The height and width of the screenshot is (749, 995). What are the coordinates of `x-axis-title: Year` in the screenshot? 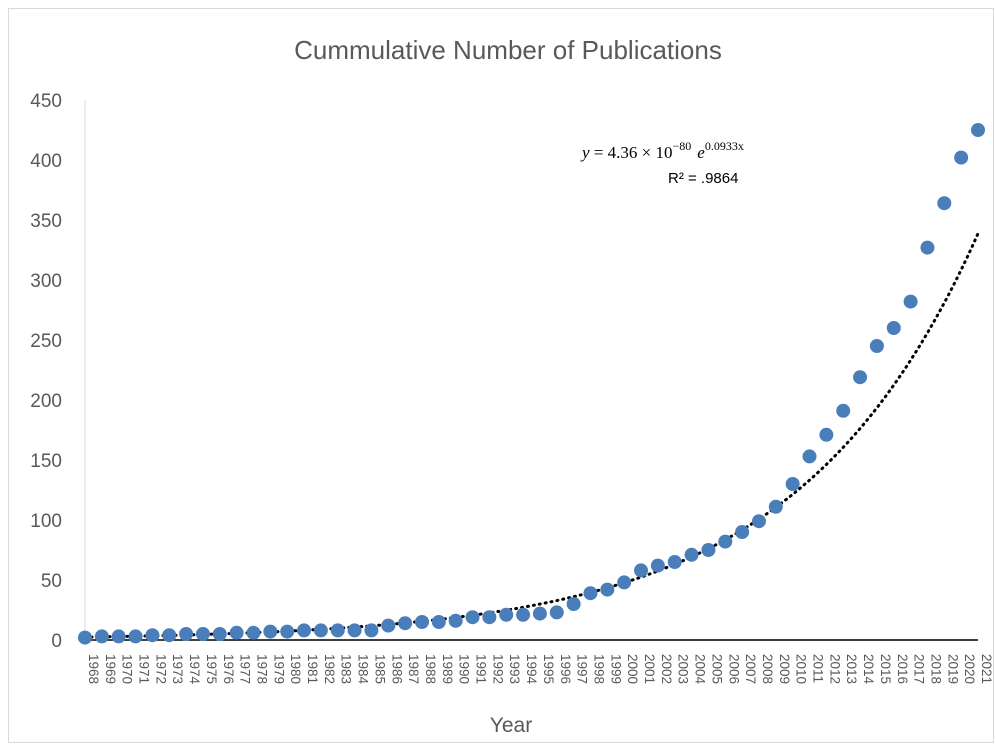 It's located at (511, 725).